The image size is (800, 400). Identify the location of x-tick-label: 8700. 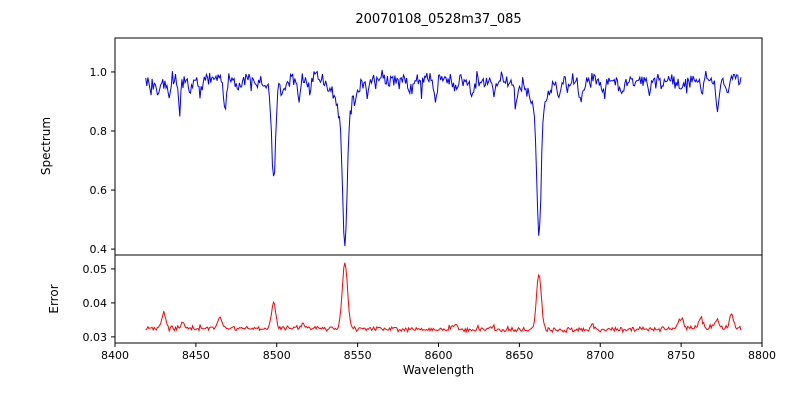
(600, 355).